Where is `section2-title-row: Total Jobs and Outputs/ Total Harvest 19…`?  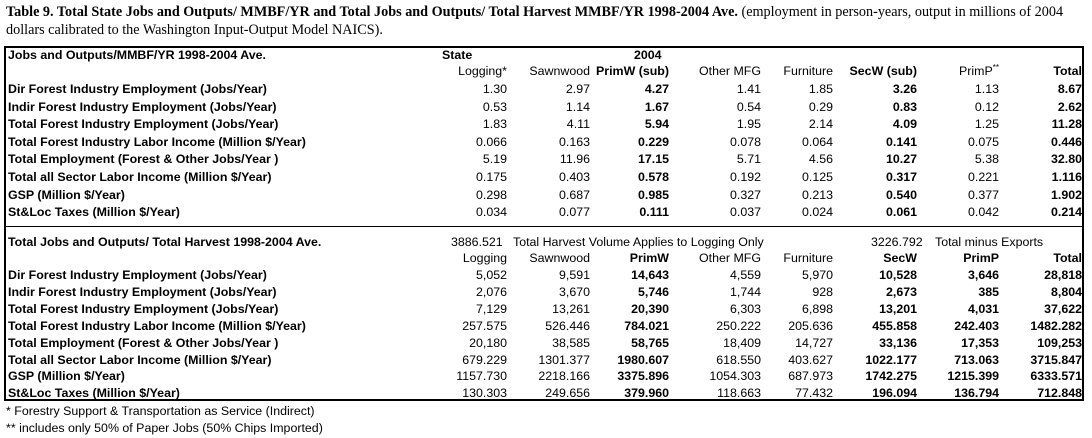
section2-title-row: Total Jobs and Outputs/ Total Harvest 19… is located at coordinates (546, 242).